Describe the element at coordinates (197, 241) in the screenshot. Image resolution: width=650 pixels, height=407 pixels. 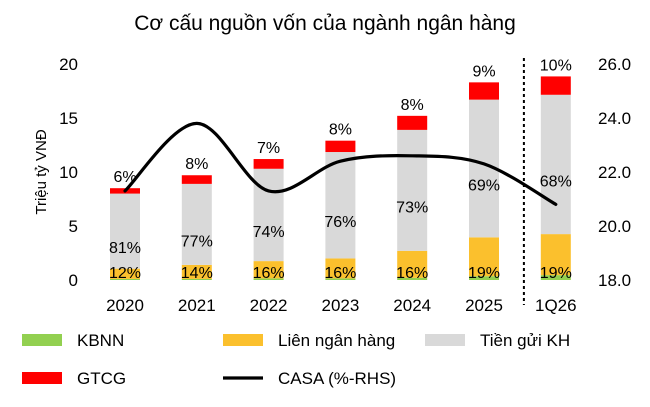
I see `data-label-ti-n-g-i-kh: 77%` at that location.